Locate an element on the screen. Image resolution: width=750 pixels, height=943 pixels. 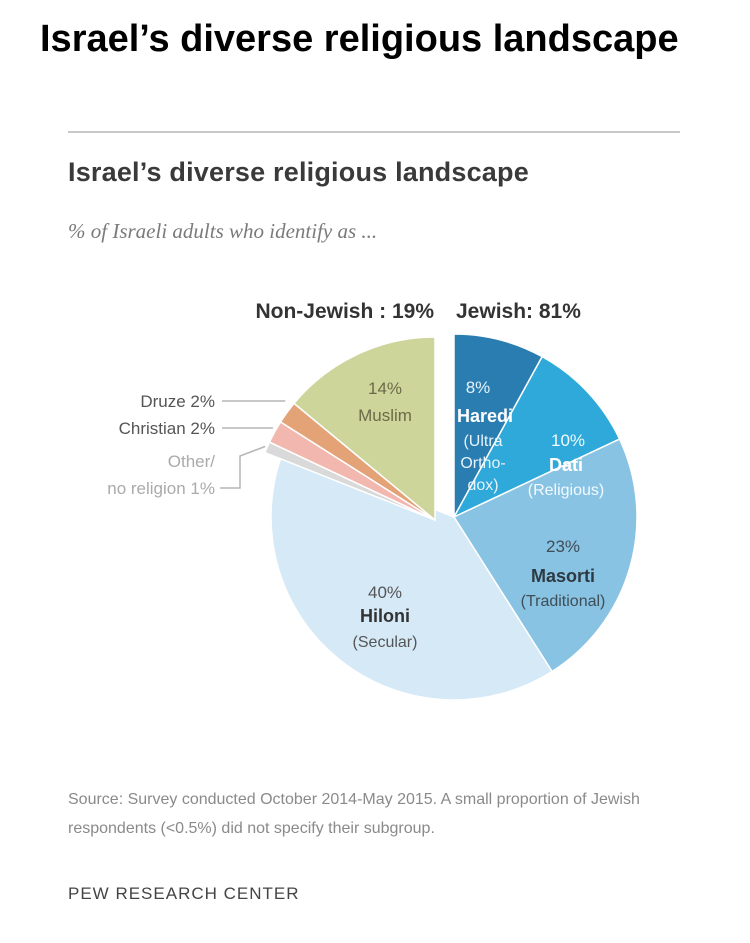
callout-label-other-no-religion-1: Other/ is located at coordinates (192, 461).